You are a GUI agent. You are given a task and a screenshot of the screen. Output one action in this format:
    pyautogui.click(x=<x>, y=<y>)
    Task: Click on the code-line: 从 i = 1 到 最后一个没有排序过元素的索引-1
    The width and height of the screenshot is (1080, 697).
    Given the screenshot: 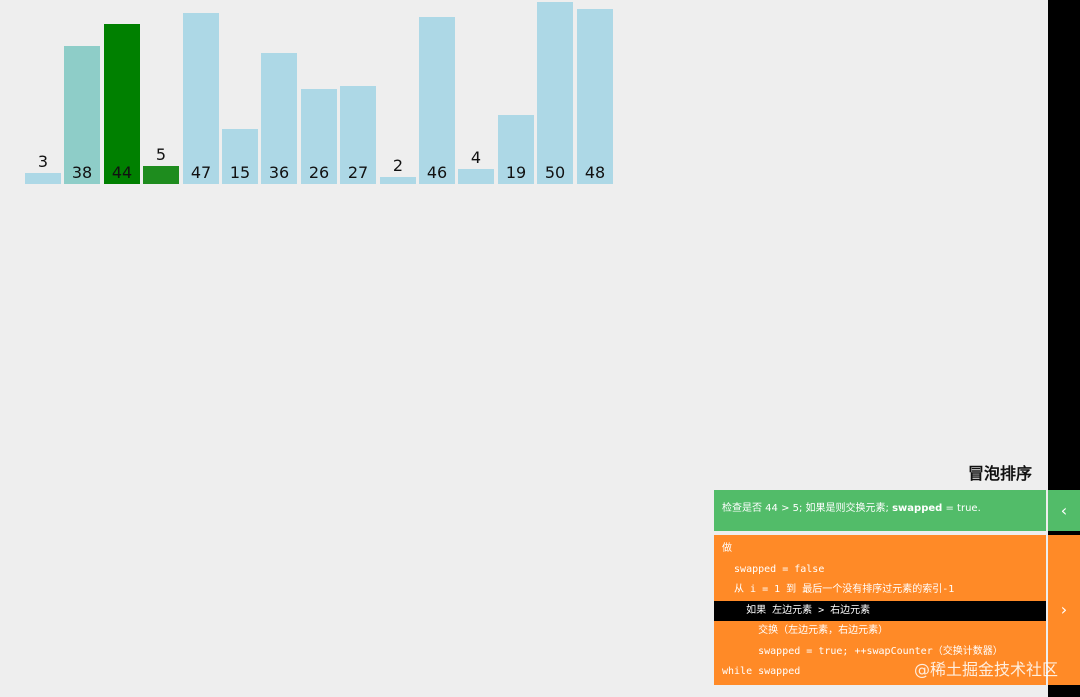 What is the action you would take?
    pyautogui.click(x=838, y=589)
    